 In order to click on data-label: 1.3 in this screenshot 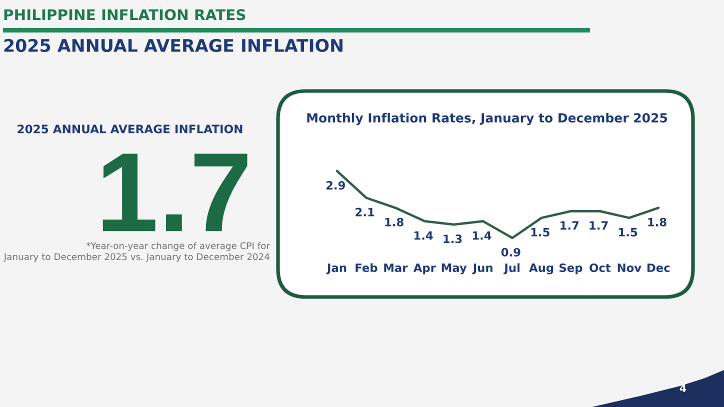, I will do `click(453, 239)`.